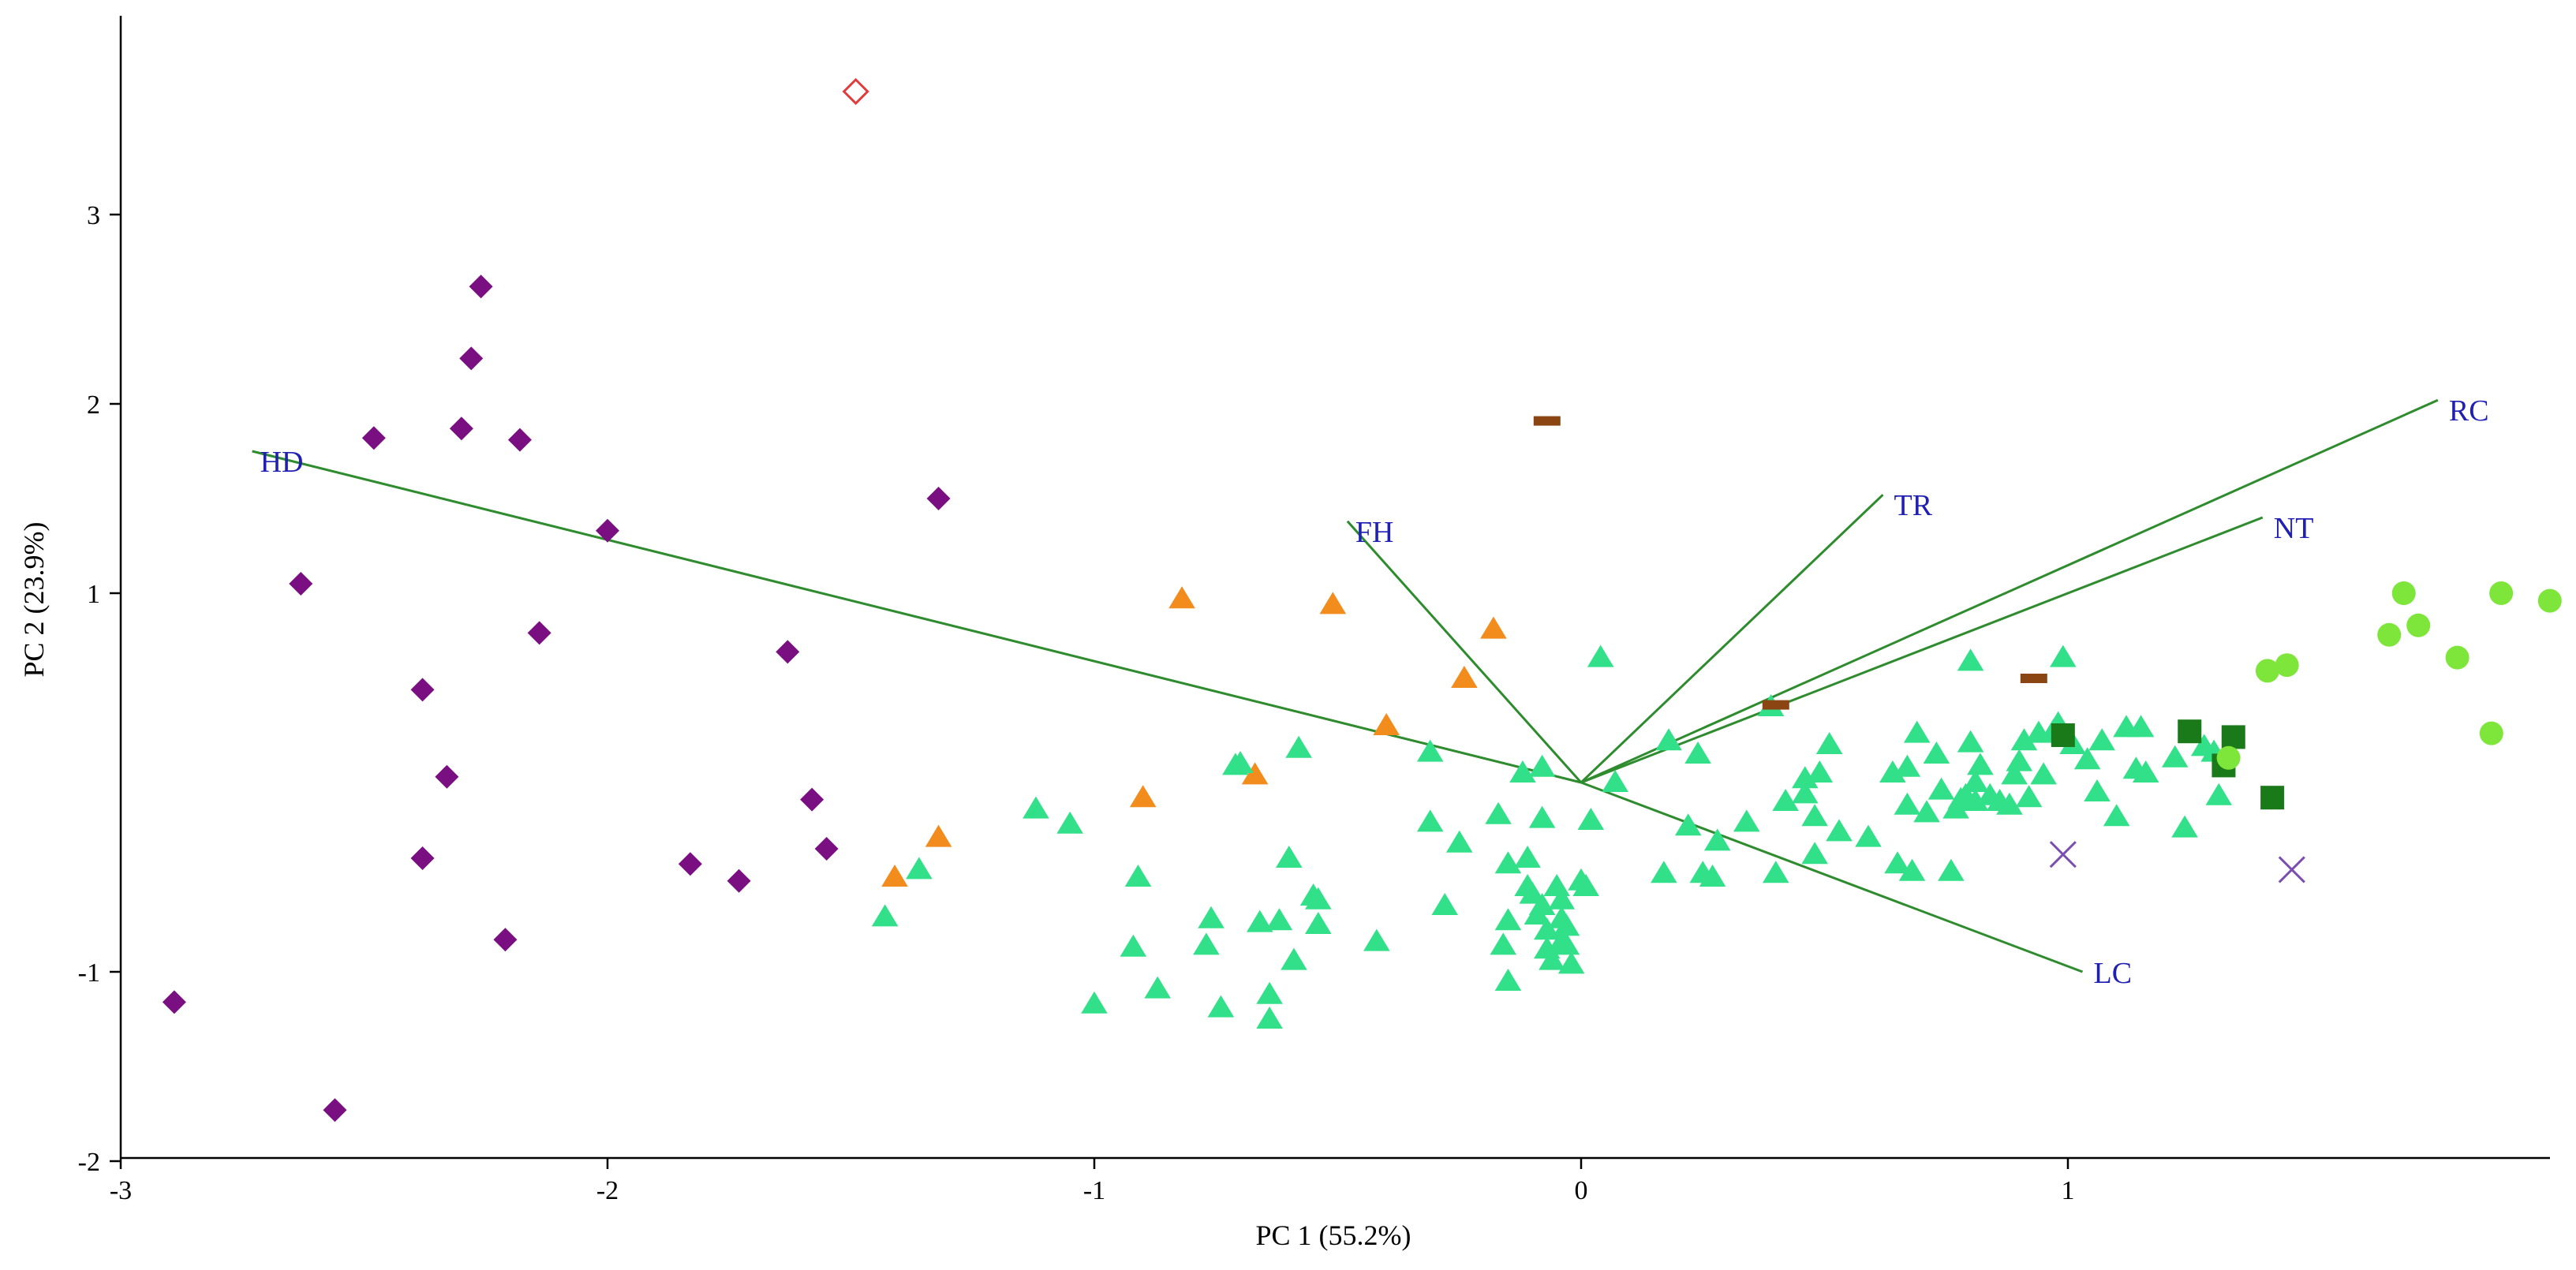  Describe the element at coordinates (93, 594) in the screenshot. I see `y-tick-label: 1` at that location.